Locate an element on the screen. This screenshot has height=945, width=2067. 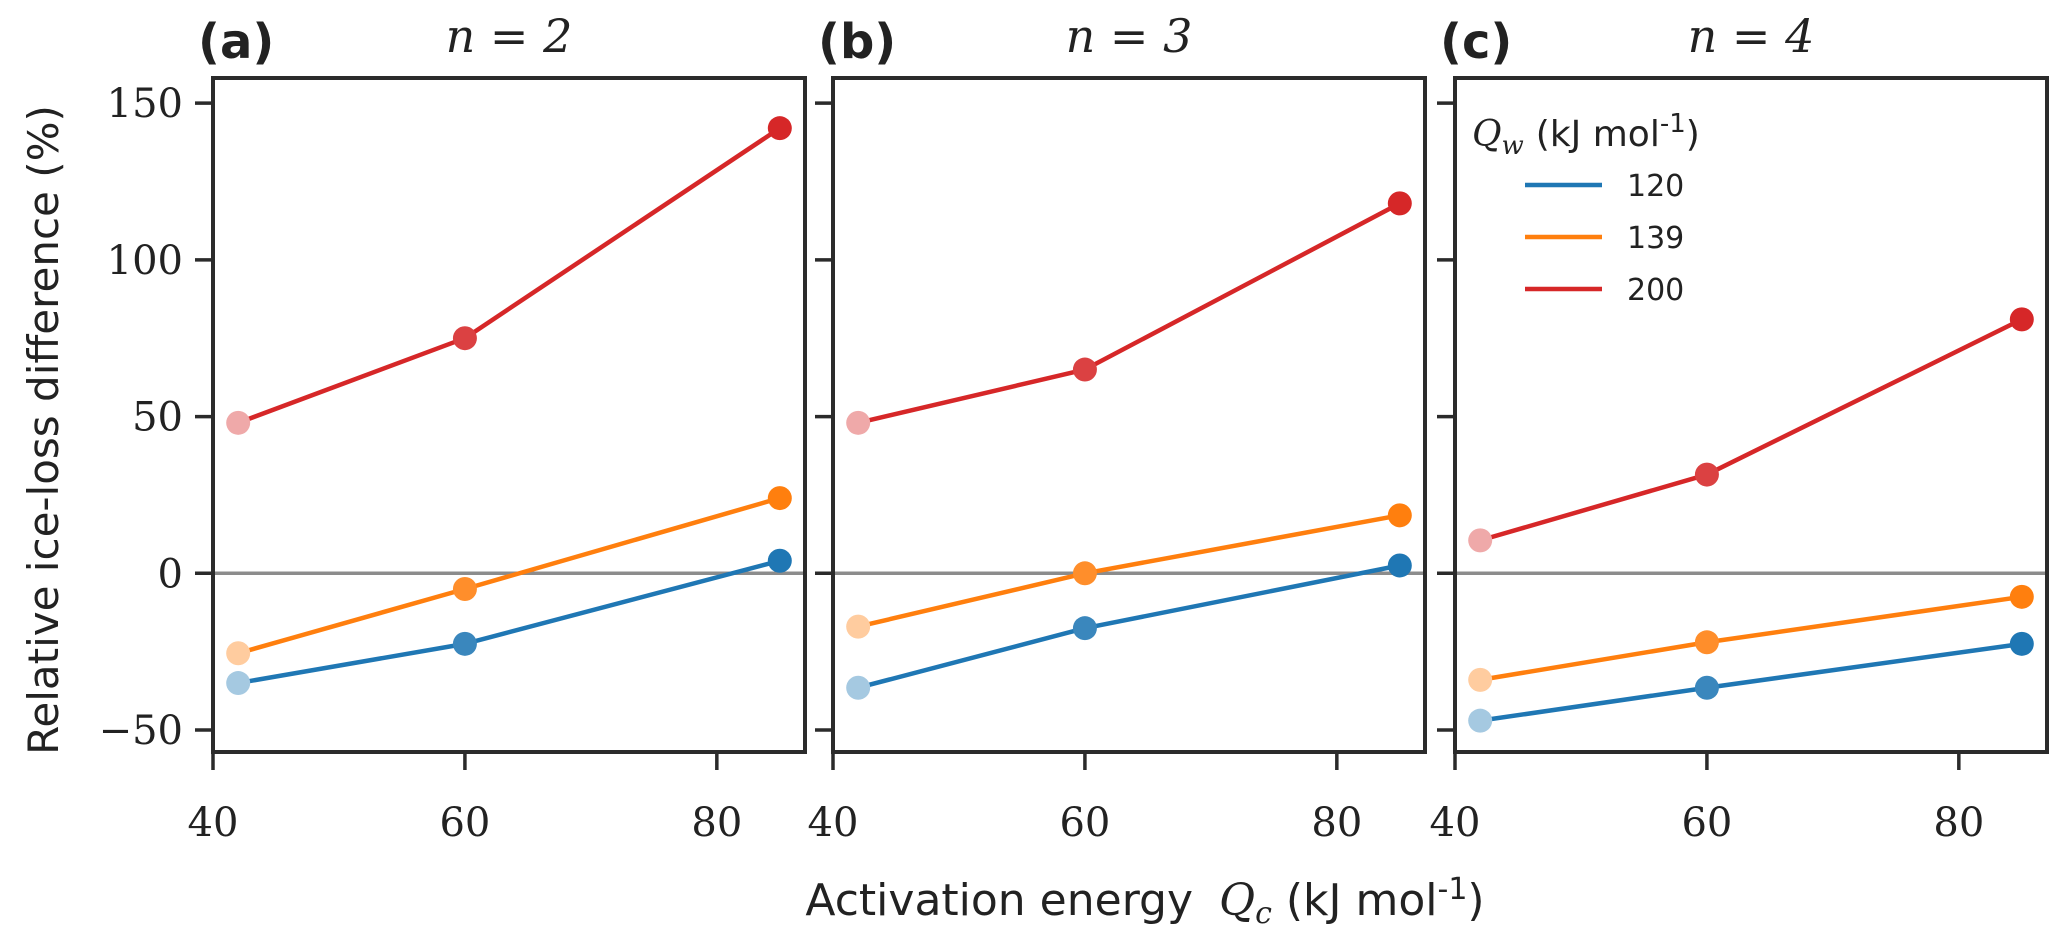
panel-title: n = 2 is located at coordinates (509, 36).